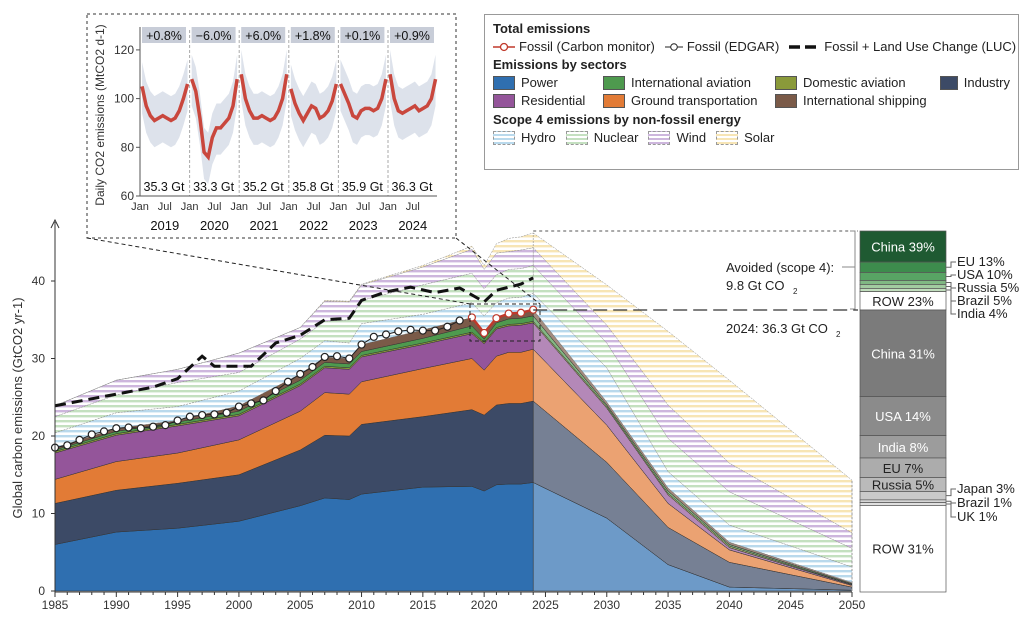  What do you see at coordinates (505, 322) in the screenshot?
I see `zoom-box` at bounding box center [505, 322].